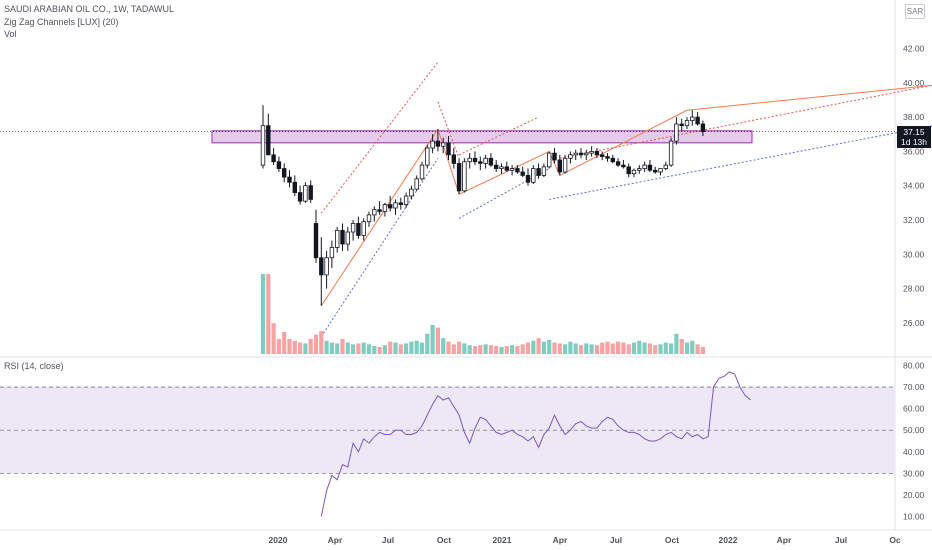  I want to click on upper-channel-line, so click(745, 121).